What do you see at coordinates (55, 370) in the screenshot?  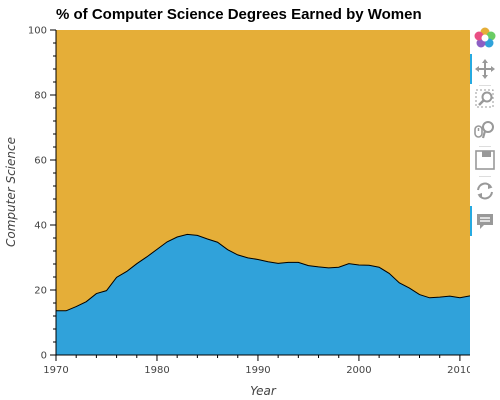 I see `x-tick-label: 1970` at bounding box center [55, 370].